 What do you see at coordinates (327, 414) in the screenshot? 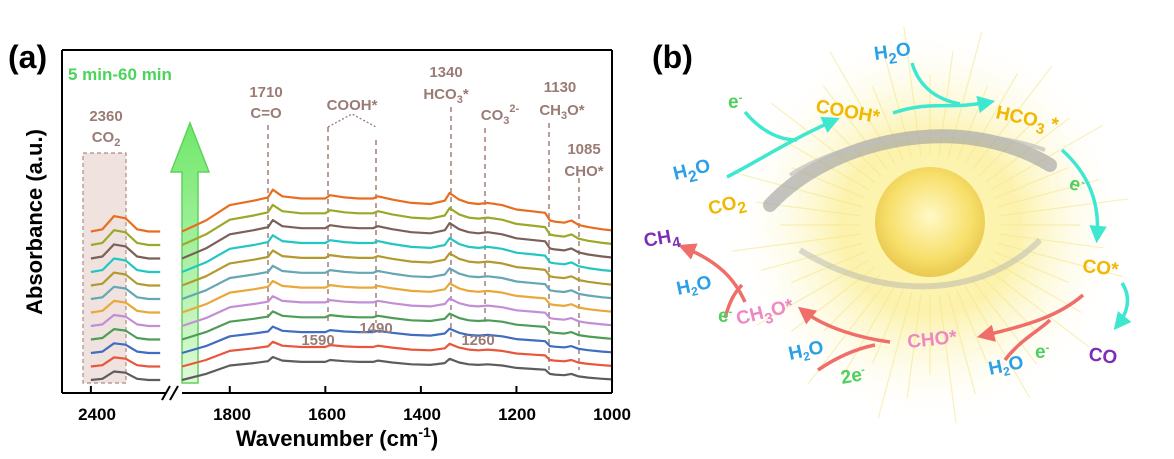
I see `tick-label-1600: 1600` at bounding box center [327, 414].